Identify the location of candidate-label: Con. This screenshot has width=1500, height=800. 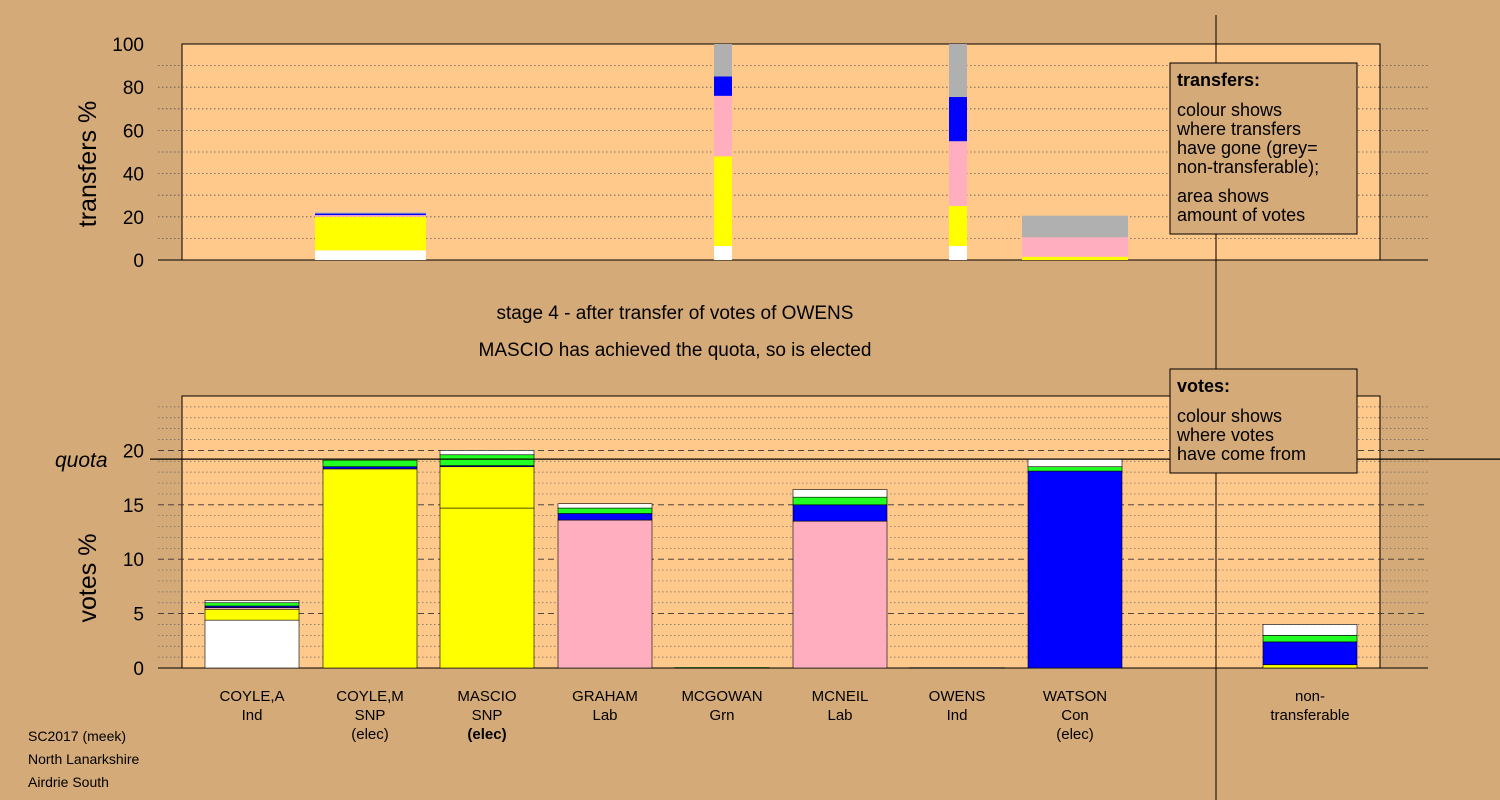
(1075, 715).